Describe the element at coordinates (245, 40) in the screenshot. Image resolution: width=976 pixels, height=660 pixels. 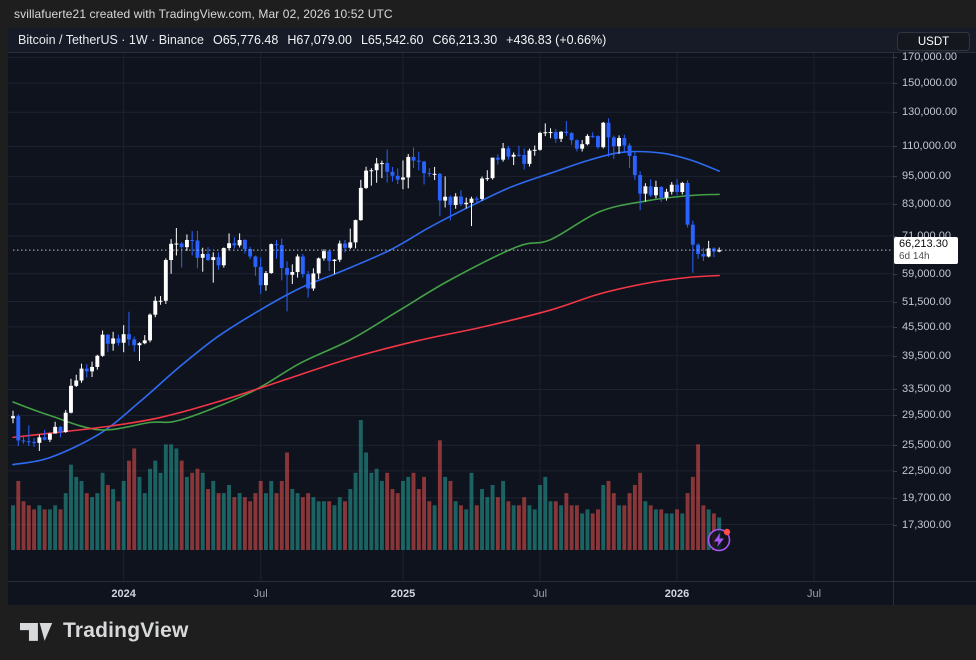
I see `ohlc-open: O65,776.48` at that location.